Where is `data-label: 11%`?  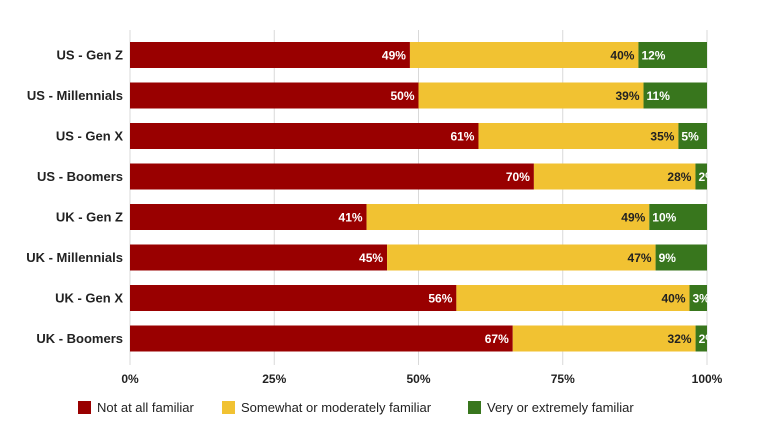 data-label: 11% is located at coordinates (659, 96).